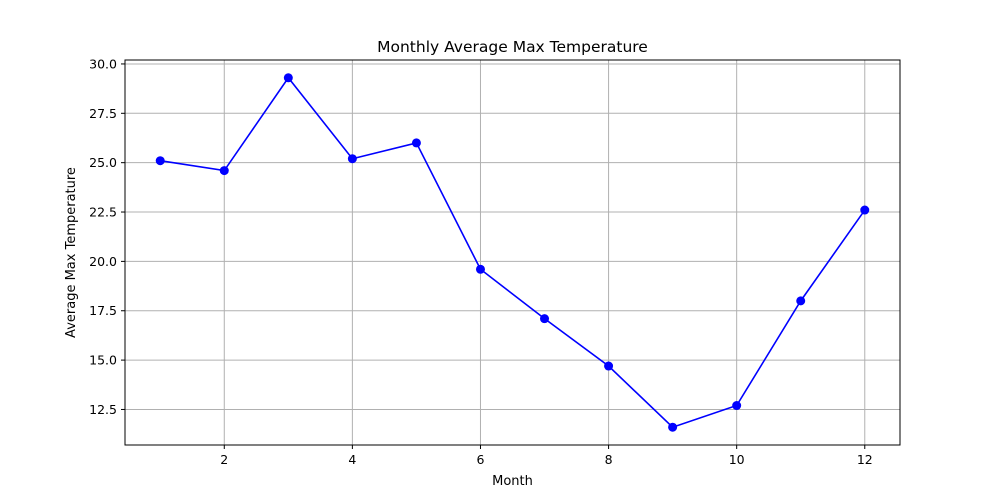 Image resolution: width=1000 pixels, height=500 pixels. Describe the element at coordinates (103, 212) in the screenshot. I see `y-tick-label: 22.5` at that location.